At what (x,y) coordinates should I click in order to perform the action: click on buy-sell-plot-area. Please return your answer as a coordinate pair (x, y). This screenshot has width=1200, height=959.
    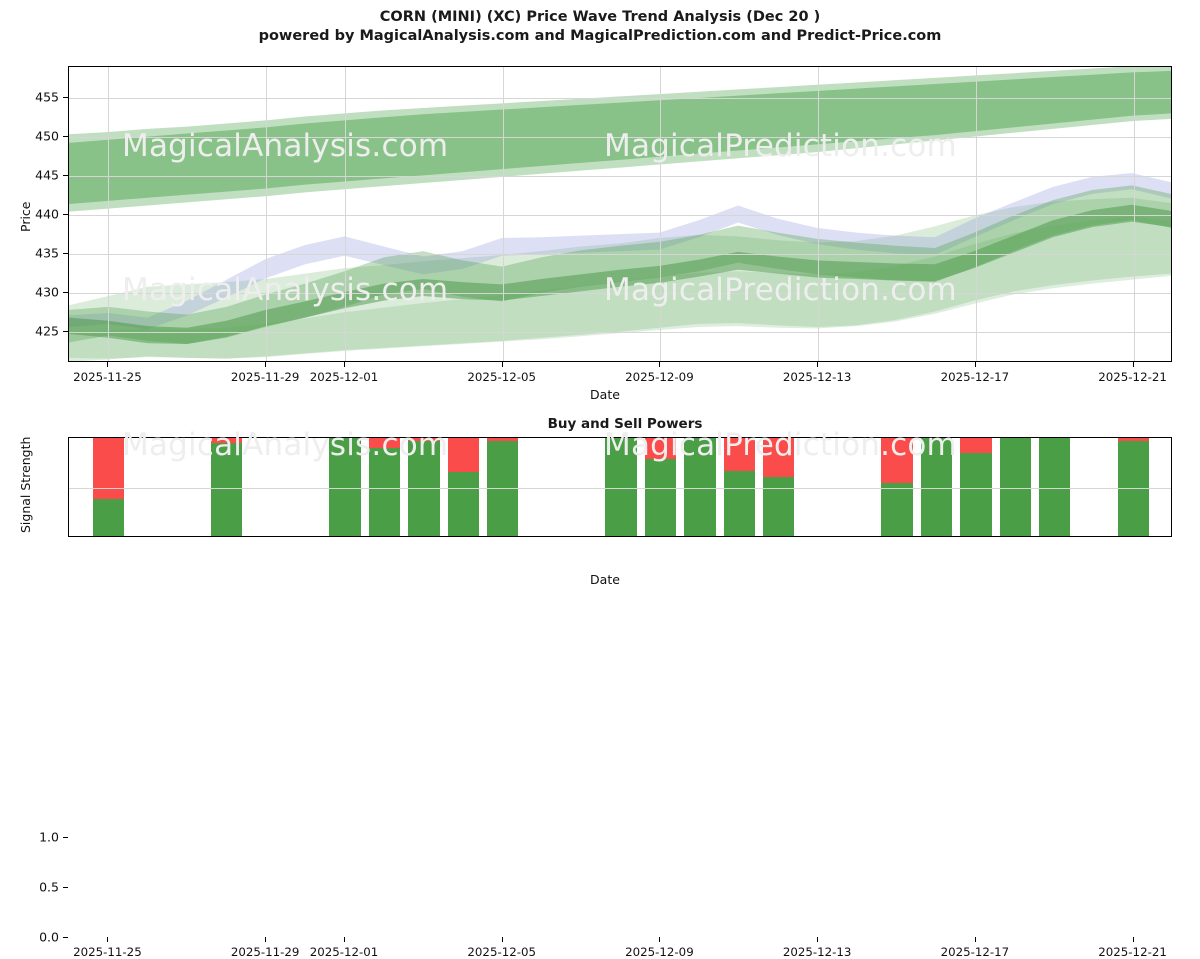
    Looking at the image, I should click on (620, 487).